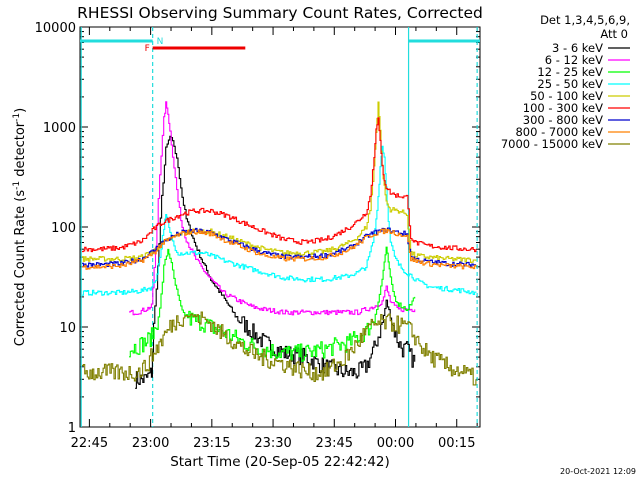 The height and width of the screenshot is (480, 640). What do you see at coordinates (598, 471) in the screenshot?
I see `footer-timestamp: 20-Oct-2021 12:09` at bounding box center [598, 471].